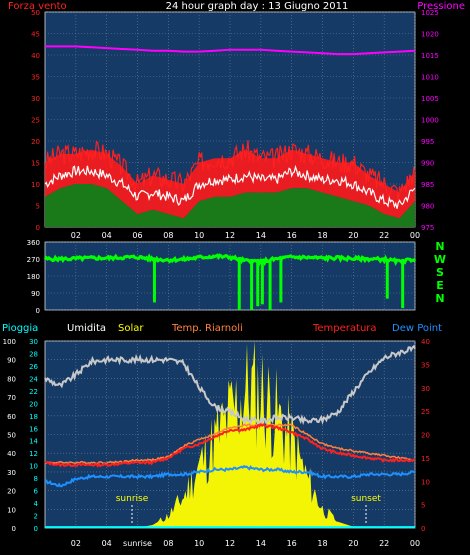 Image resolution: width=470 pixels, height=555 pixels. Describe the element at coordinates (33, 392) in the screenshot. I see `rain-tick: 22` at that location.